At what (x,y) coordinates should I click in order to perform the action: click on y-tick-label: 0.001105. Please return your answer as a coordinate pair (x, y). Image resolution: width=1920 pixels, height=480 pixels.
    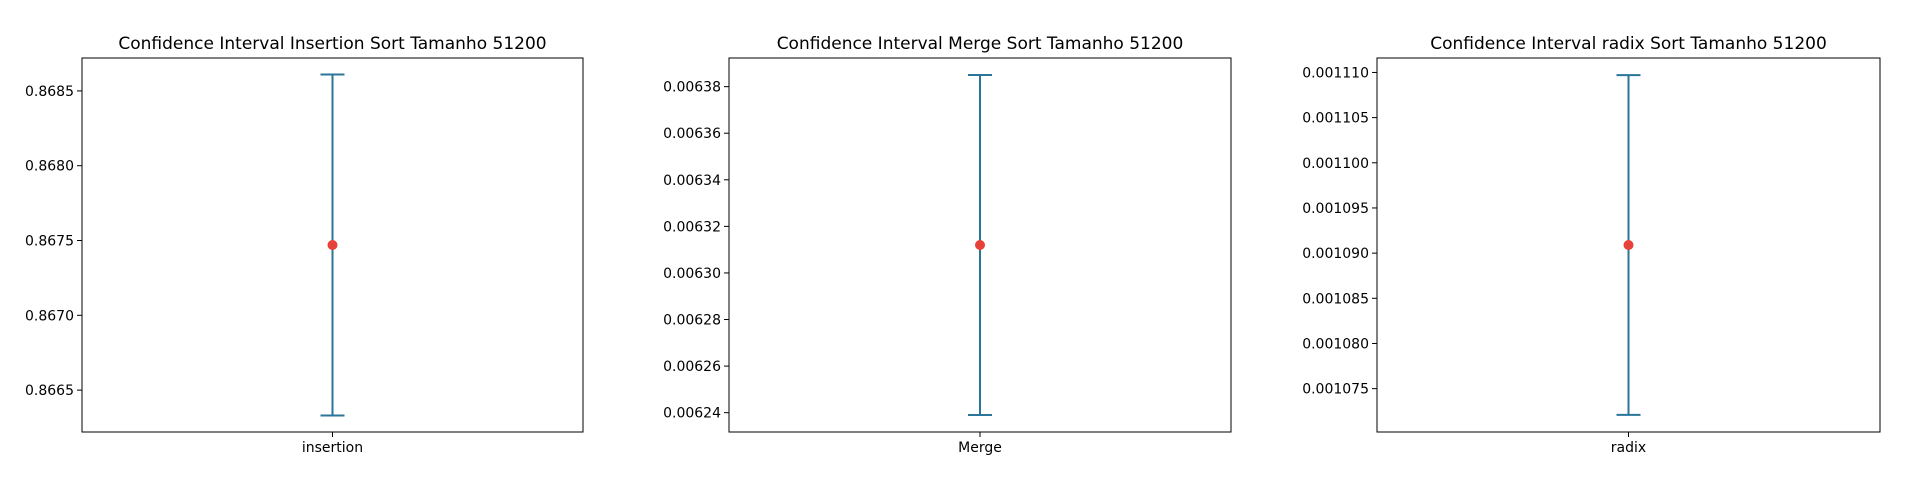
    Looking at the image, I should click on (1335, 119).